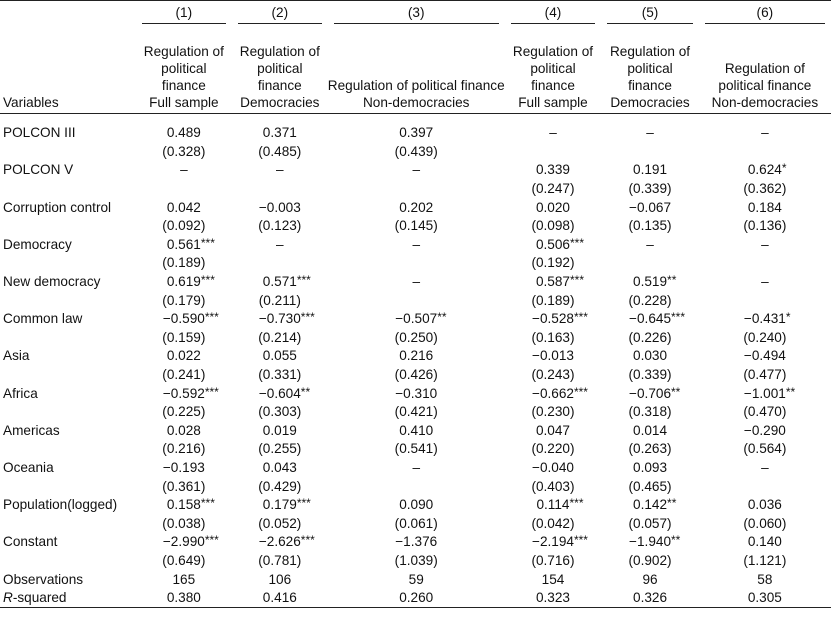  Describe the element at coordinates (183, 152) in the screenshot. I see `standard-error-cell-value: (0.328)` at that location.